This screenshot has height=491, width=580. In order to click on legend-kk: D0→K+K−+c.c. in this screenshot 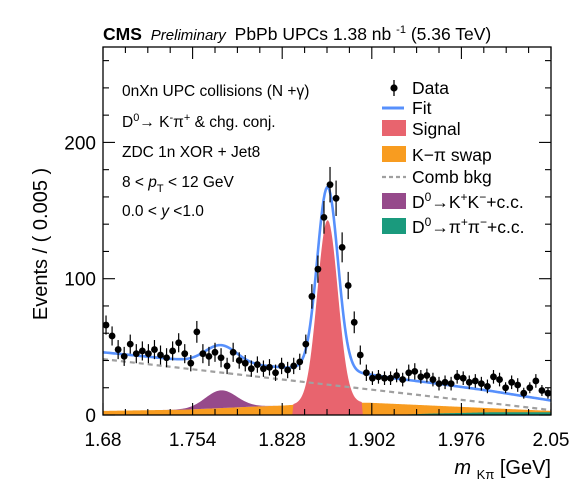, I will do `click(453, 201)`.